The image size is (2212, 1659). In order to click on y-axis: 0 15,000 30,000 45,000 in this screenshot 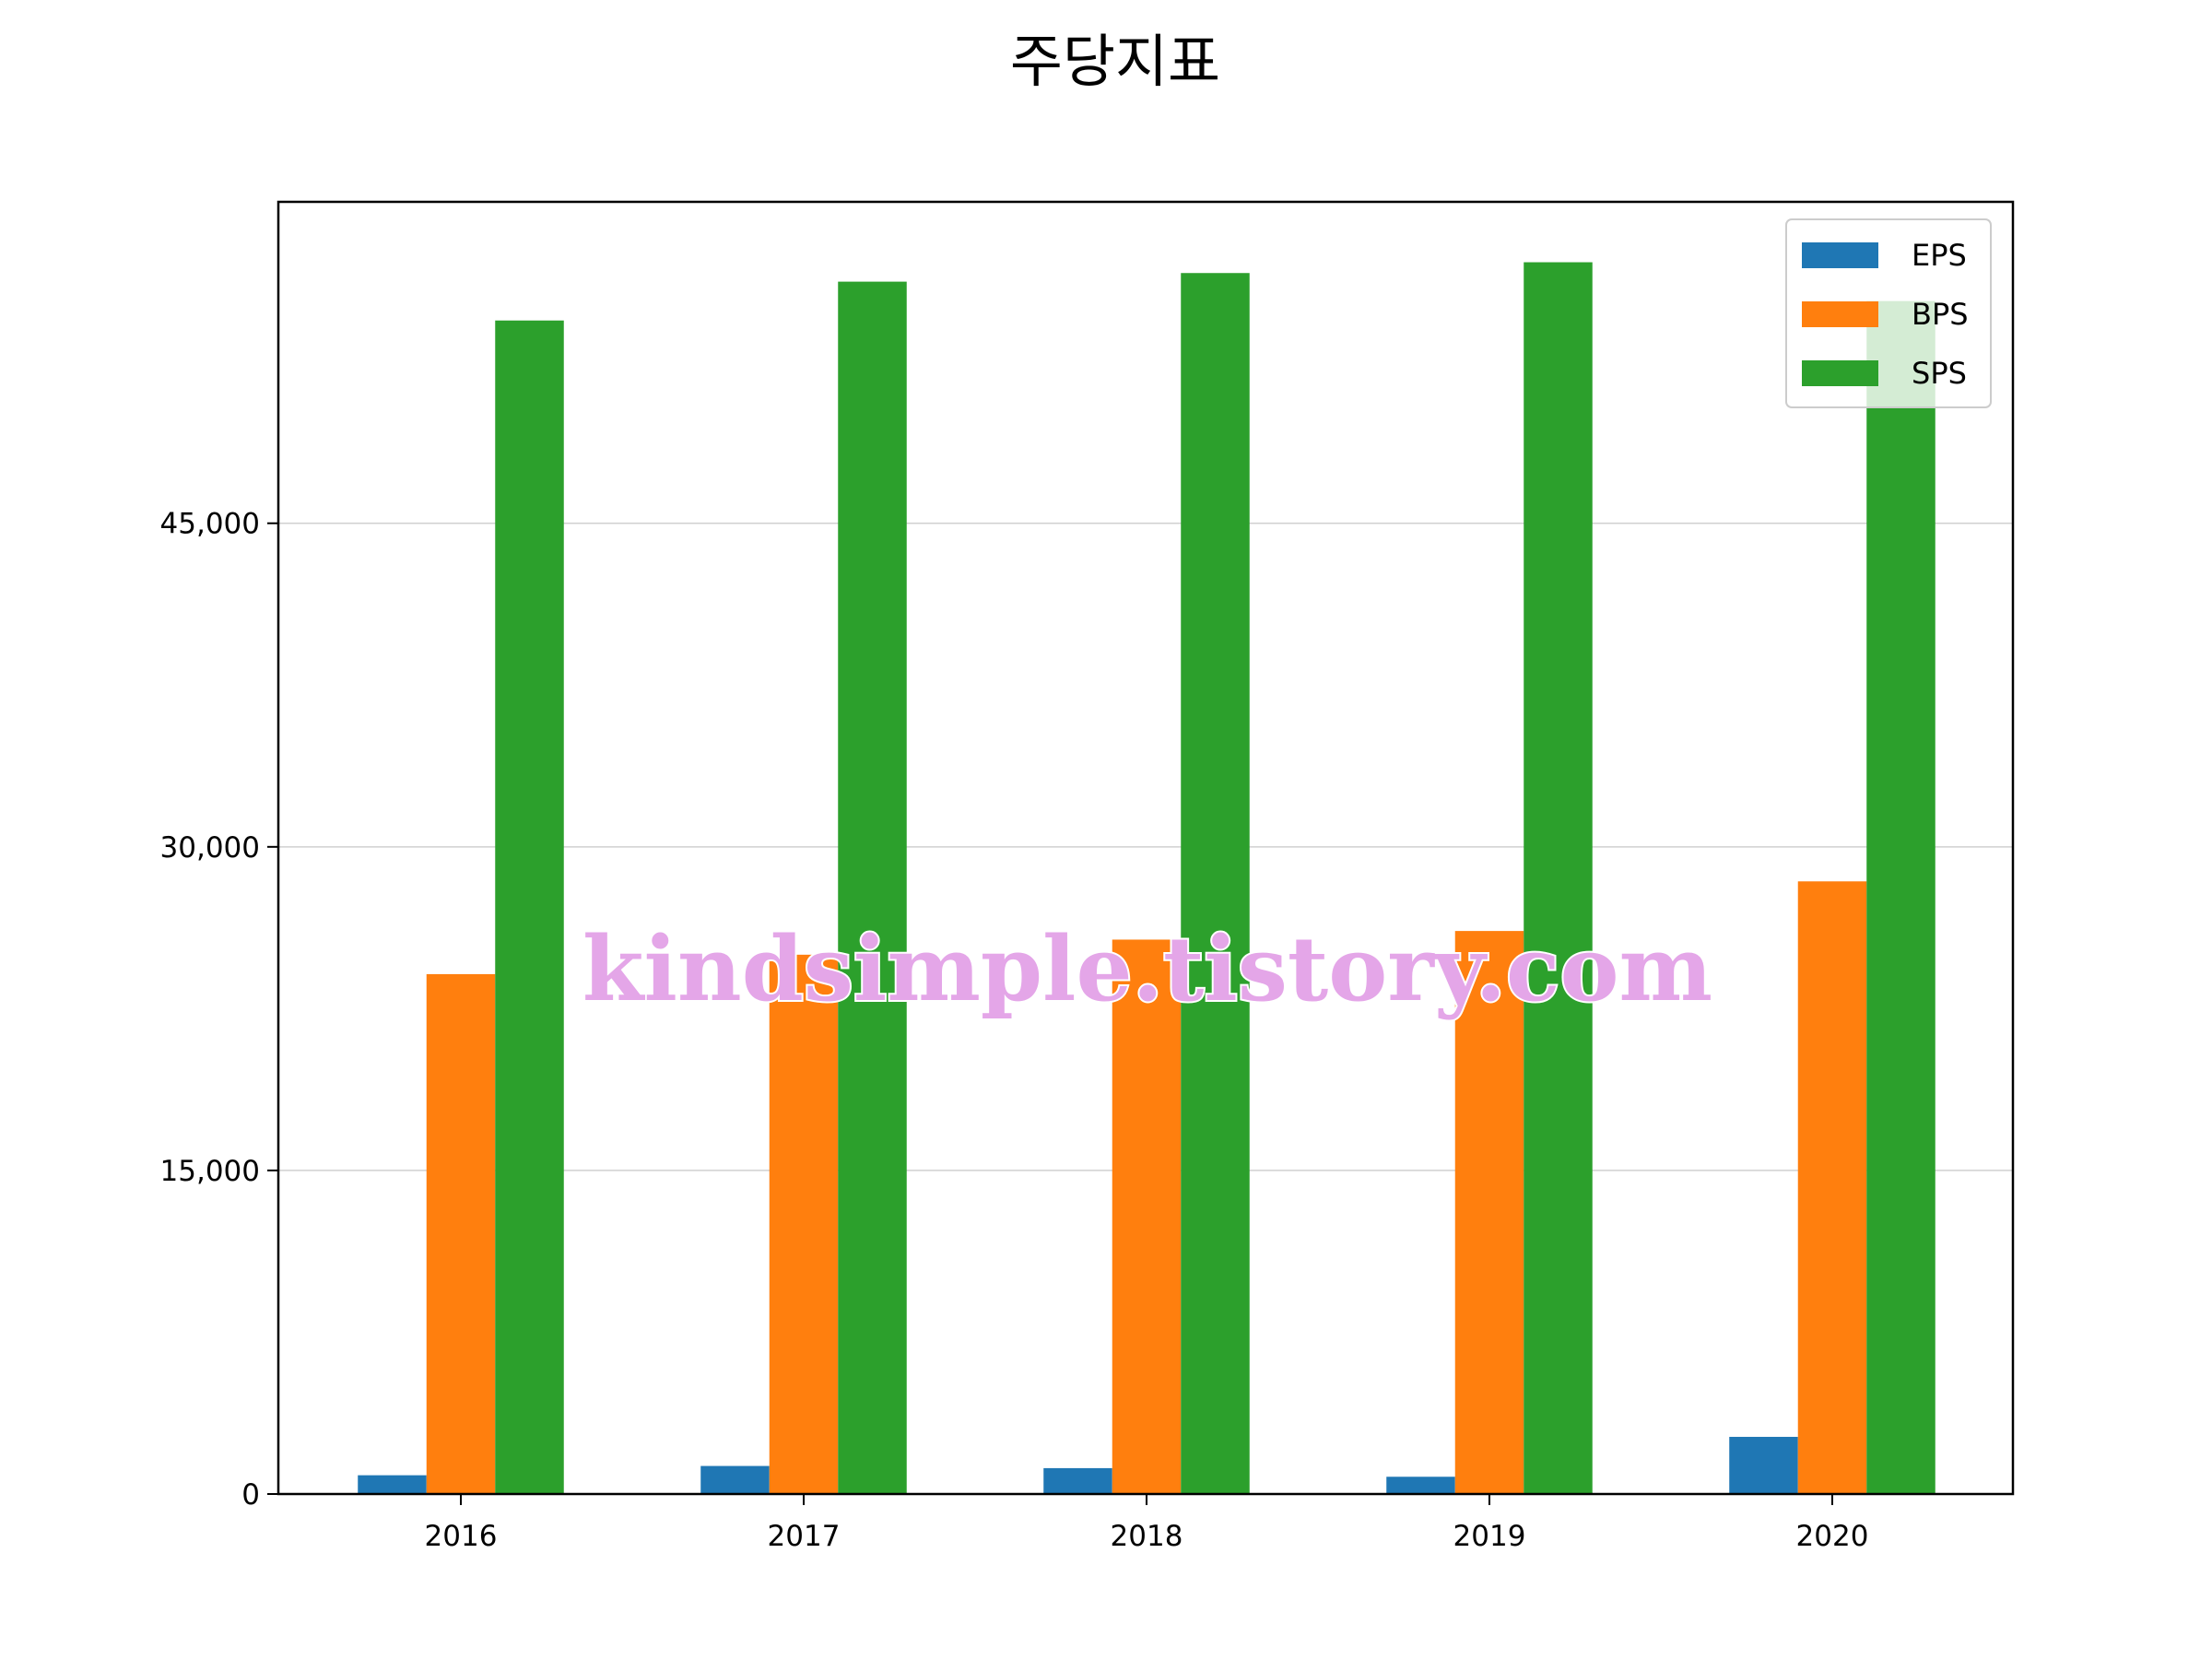, I will do `click(219, 1010)`.